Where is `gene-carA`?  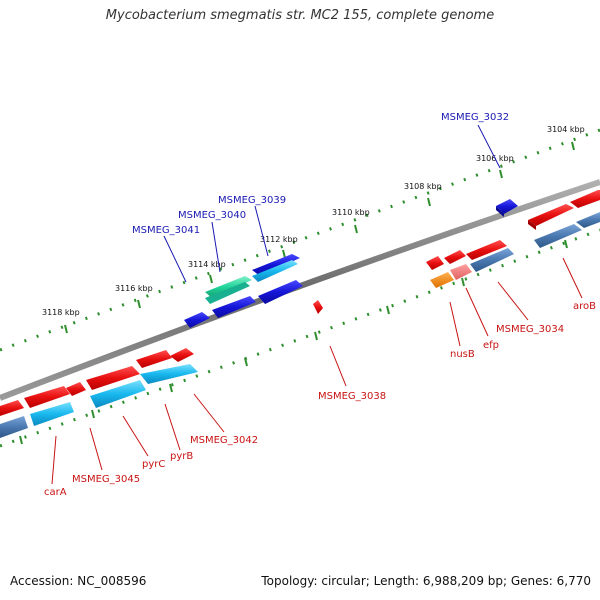
gene-carA is located at coordinates (35, 412).